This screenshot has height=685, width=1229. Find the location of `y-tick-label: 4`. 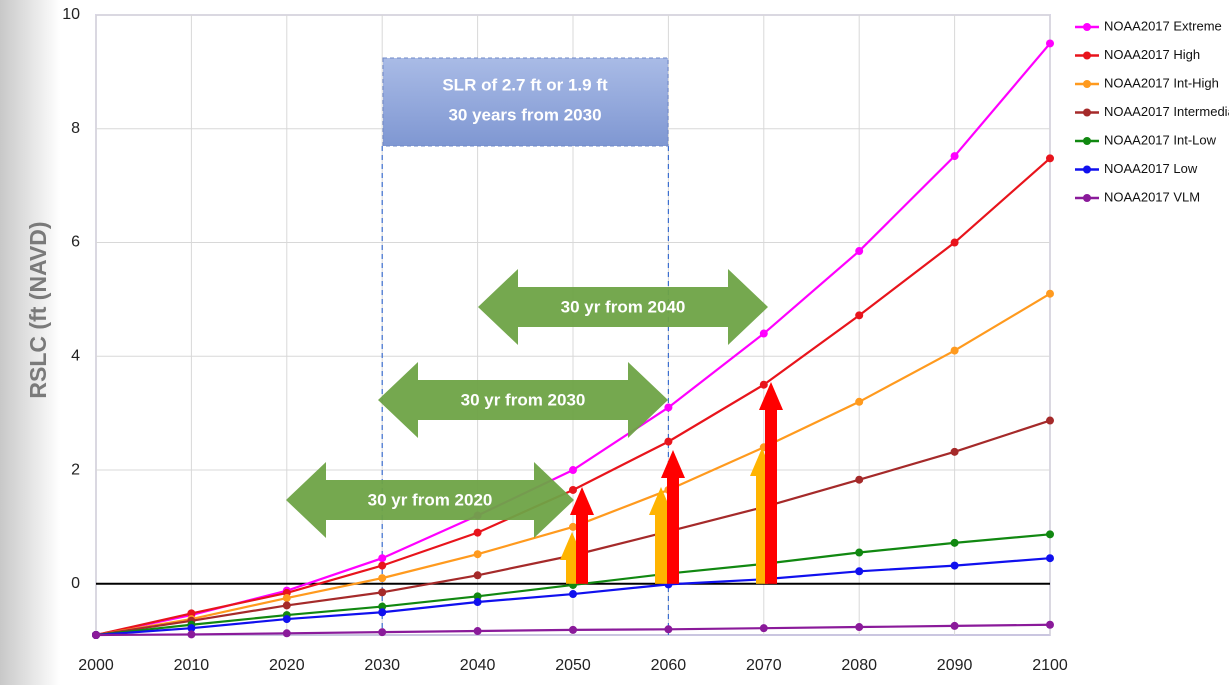

y-tick-label: 4 is located at coordinates (75, 356).